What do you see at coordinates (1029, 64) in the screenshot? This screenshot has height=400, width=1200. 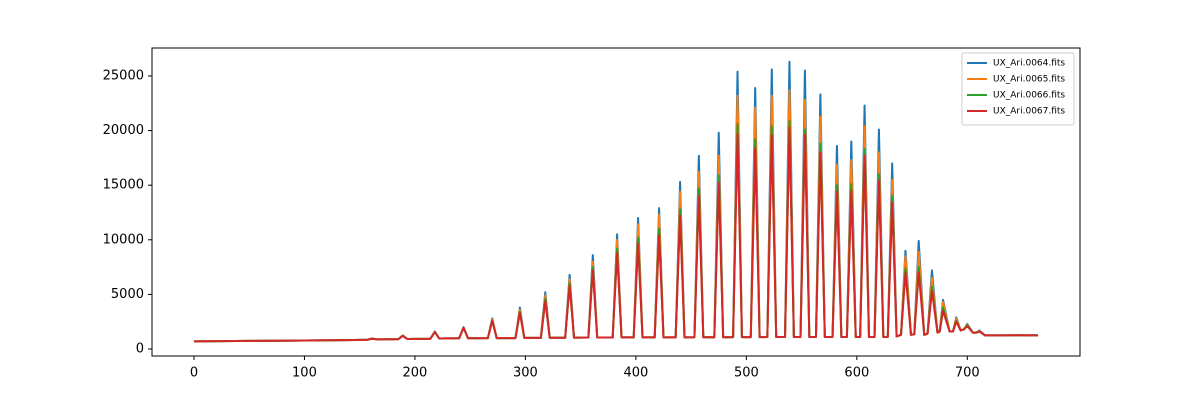 I see `legend-label: UX_Ari.0064.fits` at bounding box center [1029, 64].